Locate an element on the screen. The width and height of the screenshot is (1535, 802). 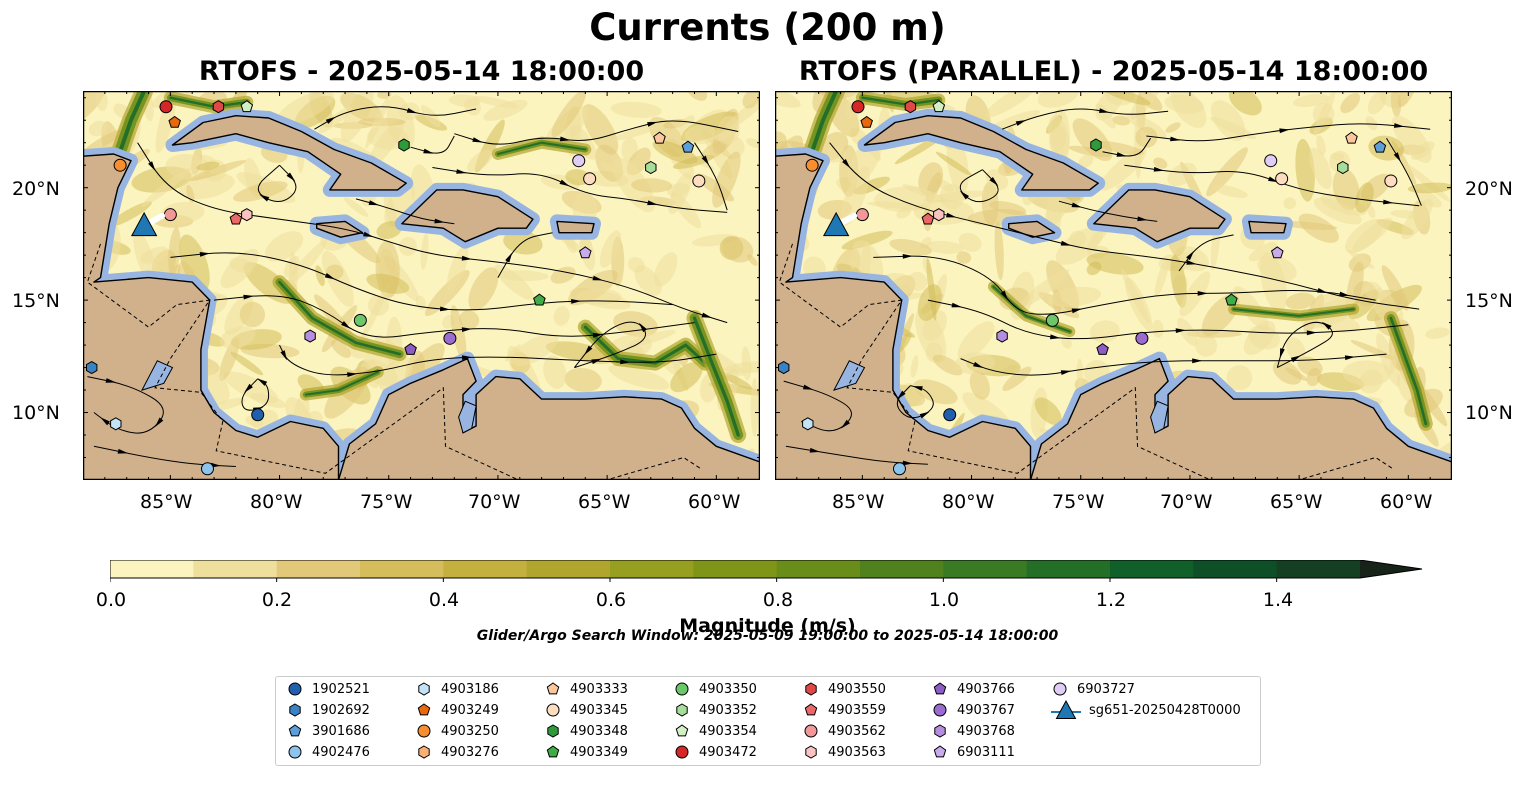
legend-label: 1902521 is located at coordinates (341, 689).